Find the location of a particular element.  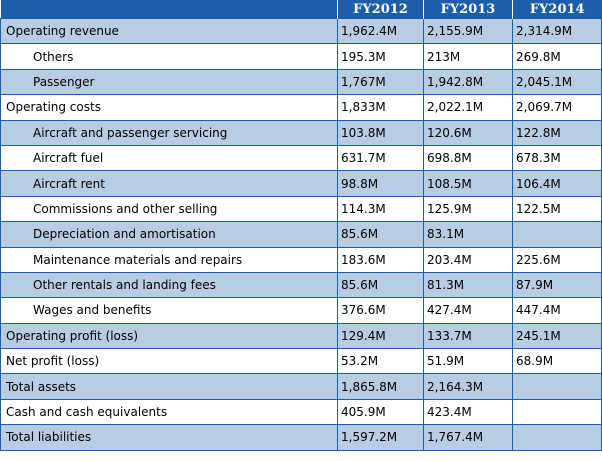

row-label: Total liabilities is located at coordinates (169, 437).